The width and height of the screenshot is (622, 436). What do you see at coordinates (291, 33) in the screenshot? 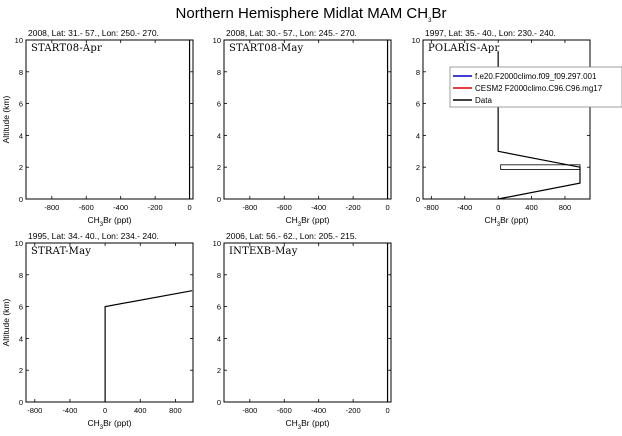
I see `panel-header: 2008, Lat: 30.- 57., Lon: 245.- 270.` at bounding box center [291, 33].